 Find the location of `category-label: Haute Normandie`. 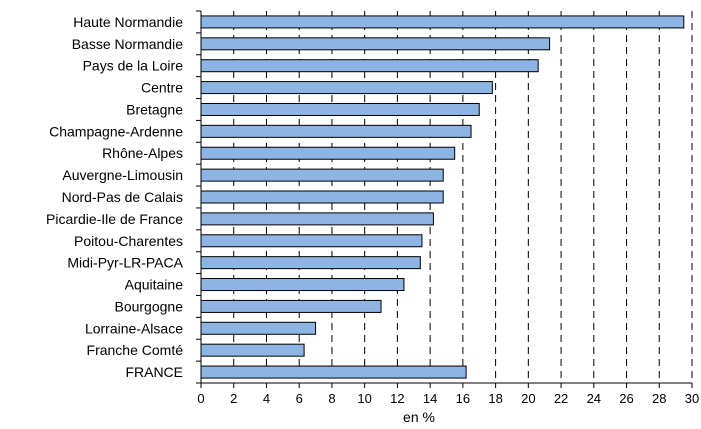

category-label: Haute Normandie is located at coordinates (128, 22).